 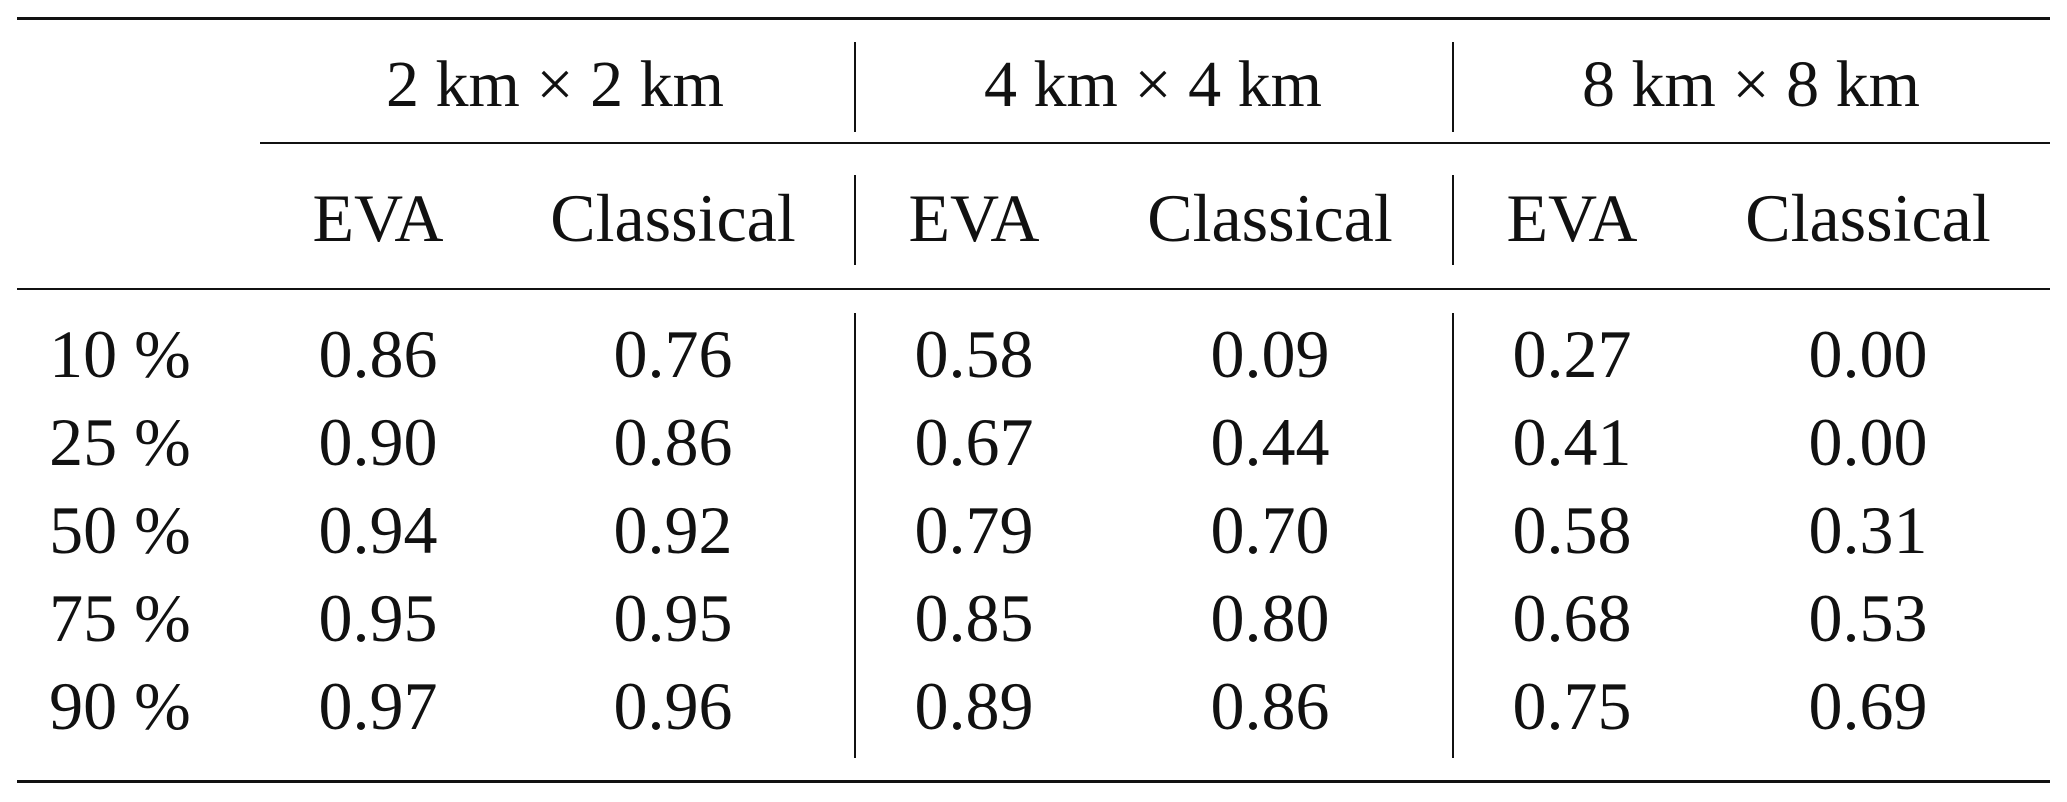 What do you see at coordinates (1868, 706) in the screenshot?
I see `table-cell: 0.69` at bounding box center [1868, 706].